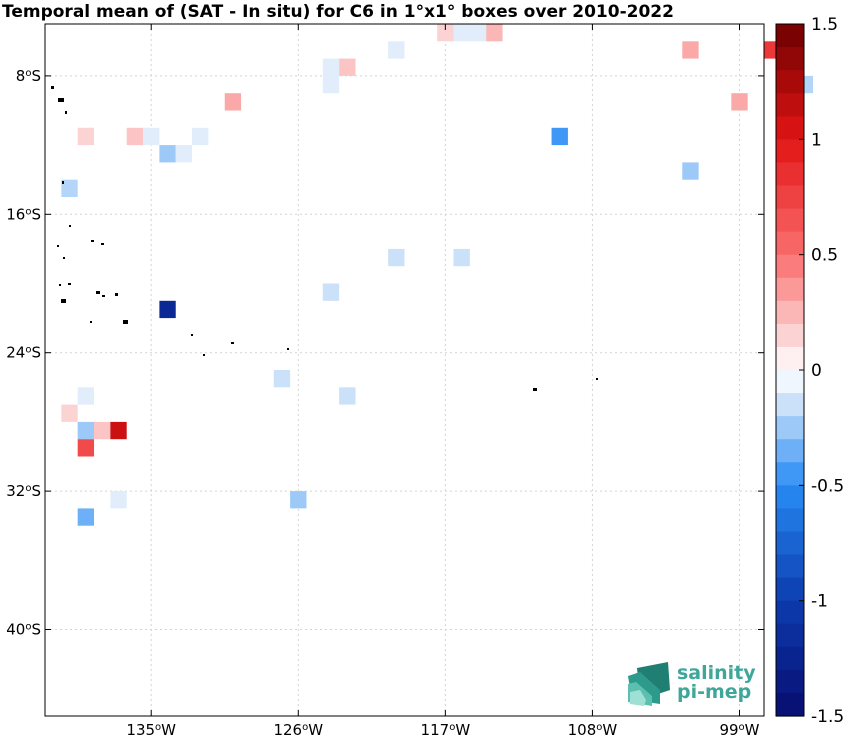 Image resolution: width=847 pixels, height=740 pixels. What do you see at coordinates (593, 730) in the screenshot?
I see `x-tick-label: 108oW` at bounding box center [593, 730].